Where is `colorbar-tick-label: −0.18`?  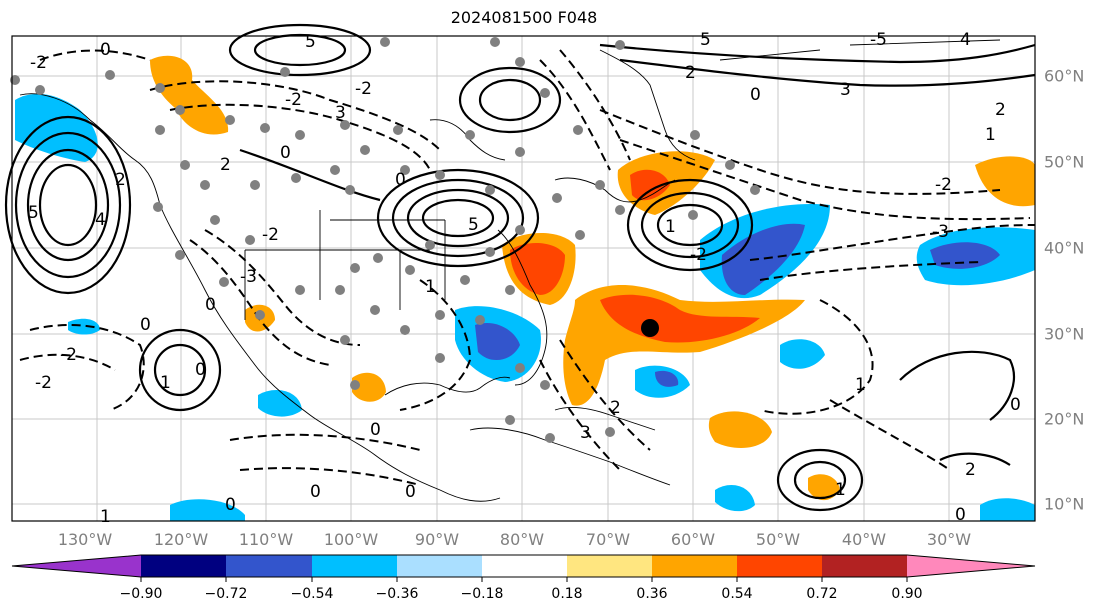
colorbar-tick-label: −0.18 is located at coordinates (482, 594).